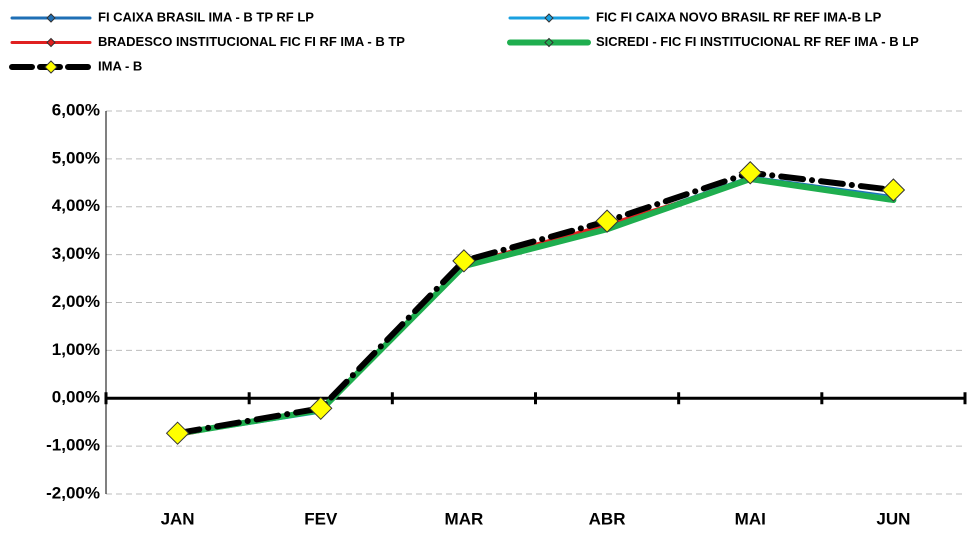  Describe the element at coordinates (76, 349) in the screenshot. I see `y-tick-label: 1,00%` at that location.